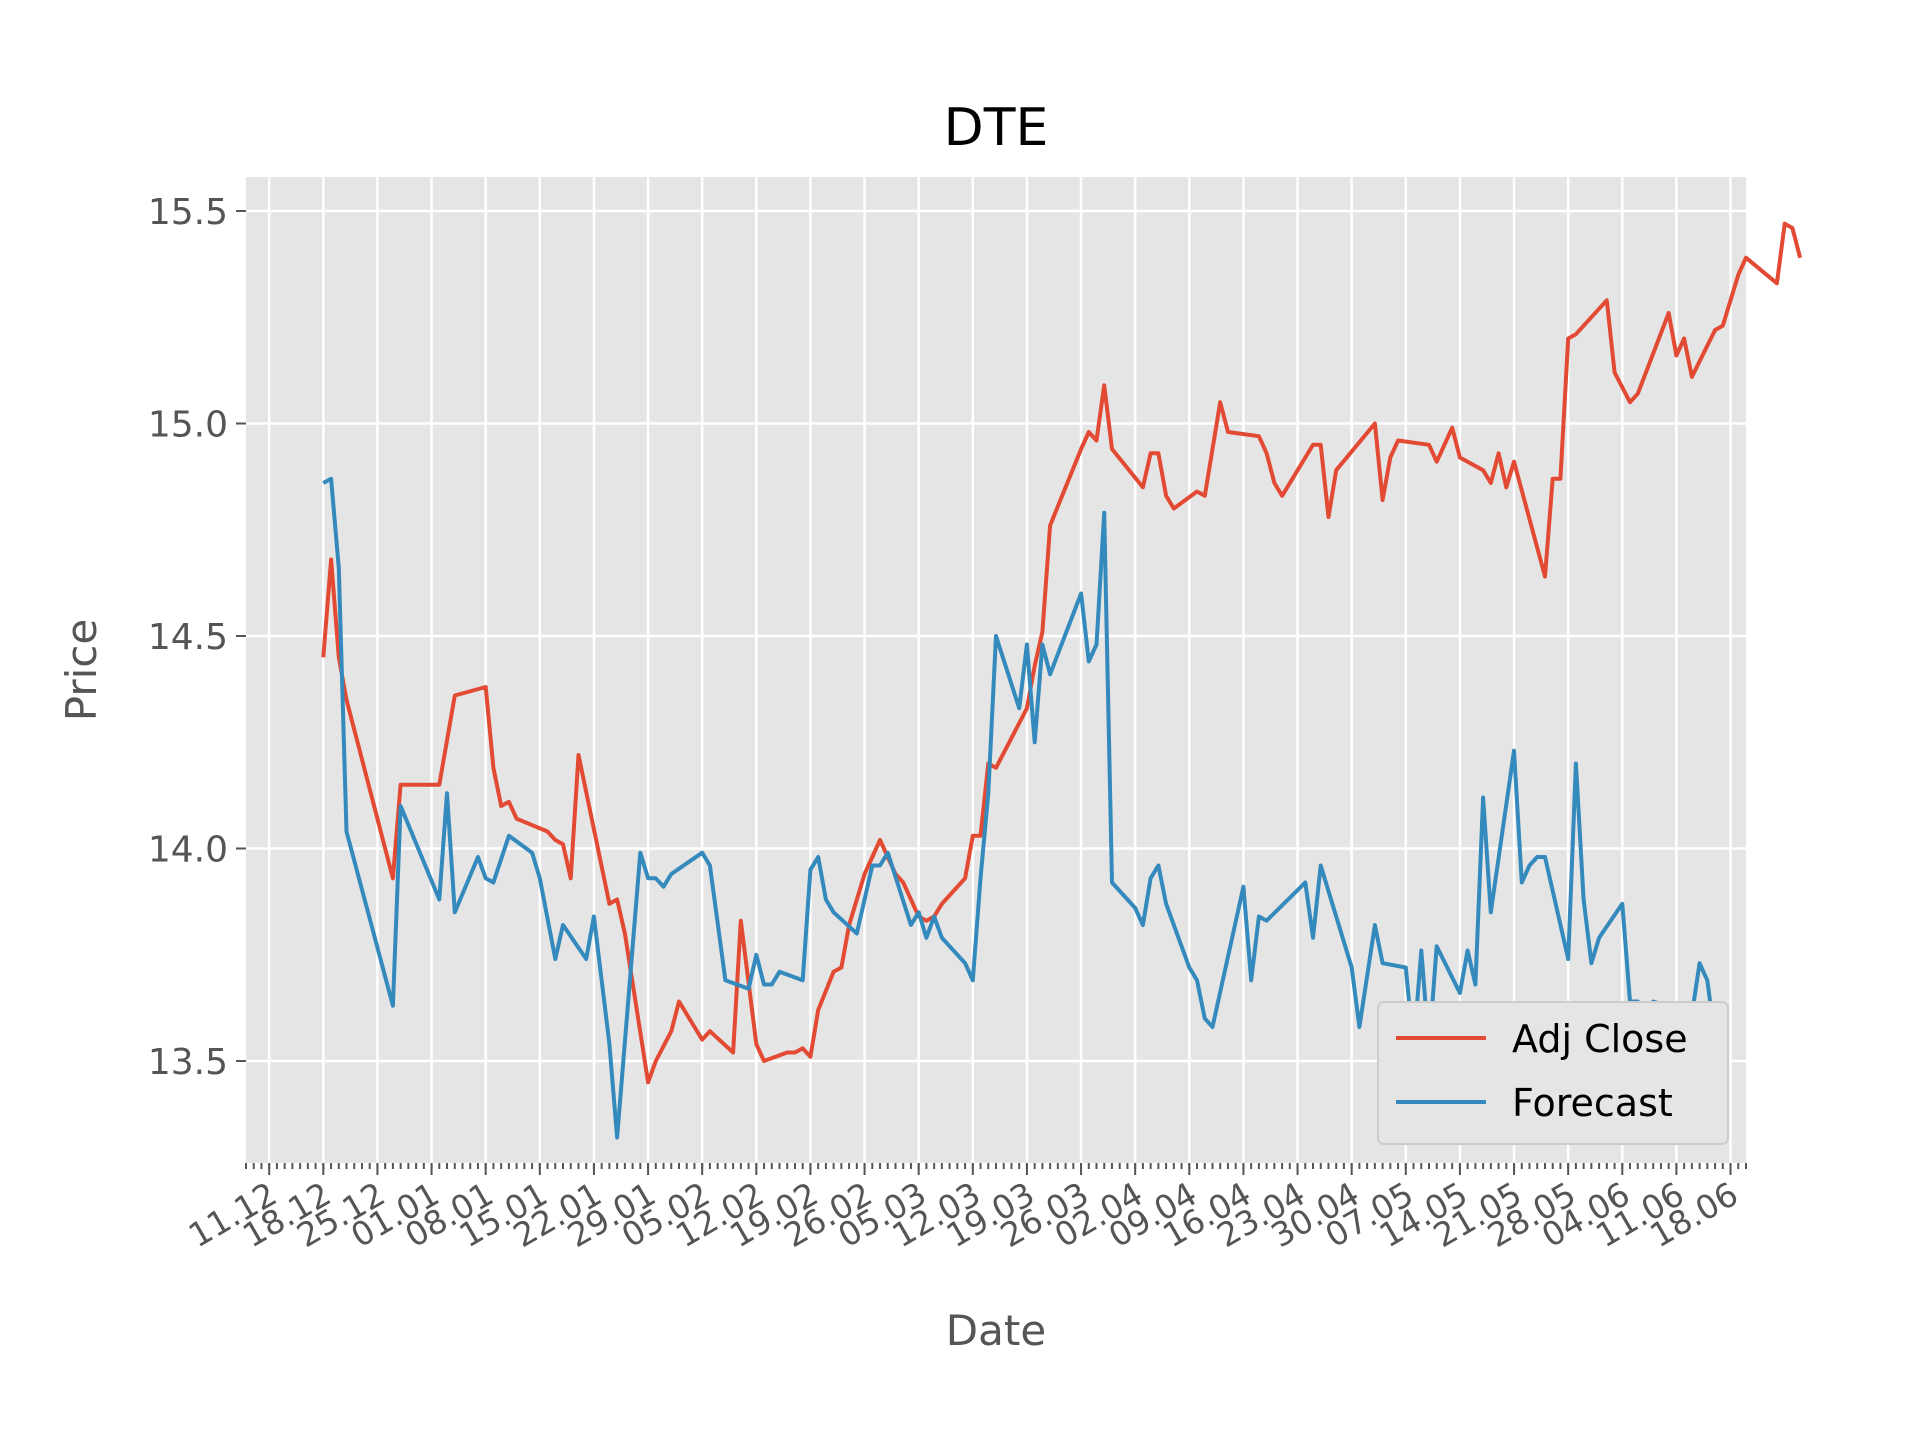  What do you see at coordinates (1600, 1039) in the screenshot?
I see `legend-label-adj-close: Adj Close` at bounding box center [1600, 1039].